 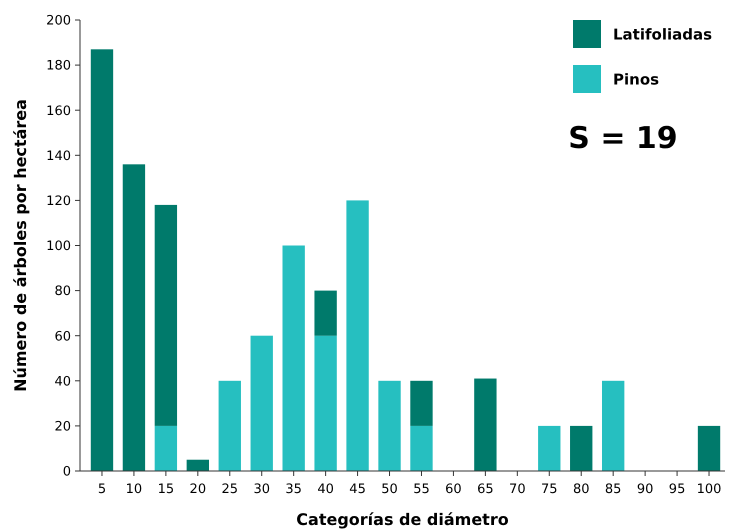 I want to click on y-tick-label: 60, so click(x=62, y=336).